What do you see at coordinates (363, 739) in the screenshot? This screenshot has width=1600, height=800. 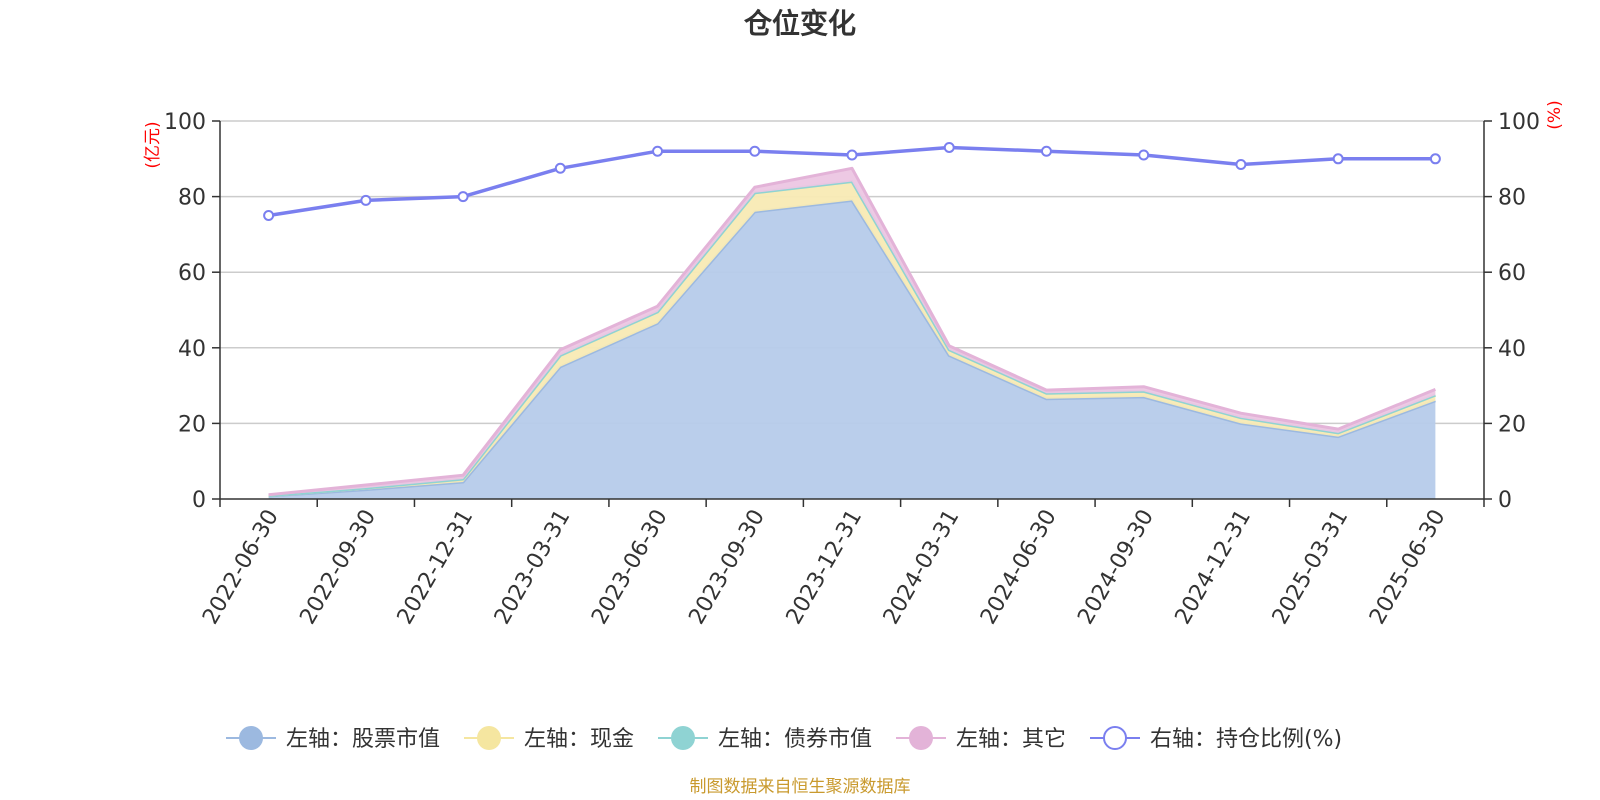 I see `legend-label: 左轴：股票市值` at bounding box center [363, 739].